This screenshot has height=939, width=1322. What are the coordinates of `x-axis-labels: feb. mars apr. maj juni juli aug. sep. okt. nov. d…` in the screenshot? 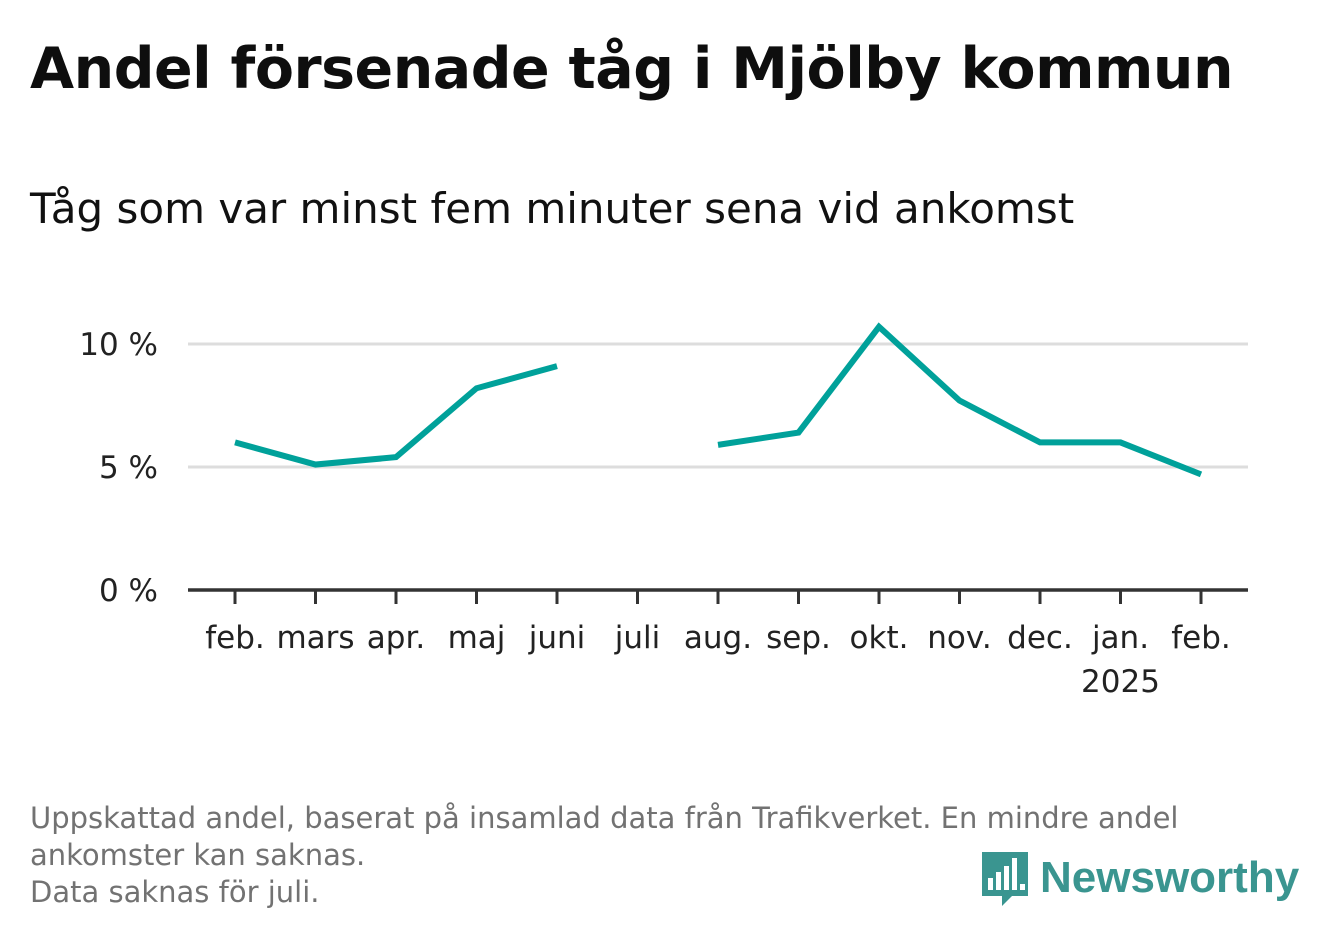 It's located at (718, 660).